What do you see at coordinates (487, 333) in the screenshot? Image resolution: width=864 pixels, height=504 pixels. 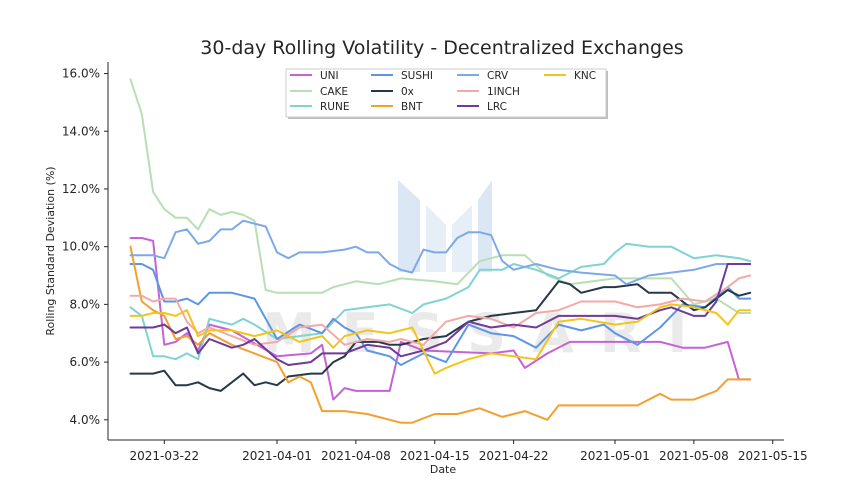 I see `watermark-text: MESSARI` at bounding box center [487, 333].